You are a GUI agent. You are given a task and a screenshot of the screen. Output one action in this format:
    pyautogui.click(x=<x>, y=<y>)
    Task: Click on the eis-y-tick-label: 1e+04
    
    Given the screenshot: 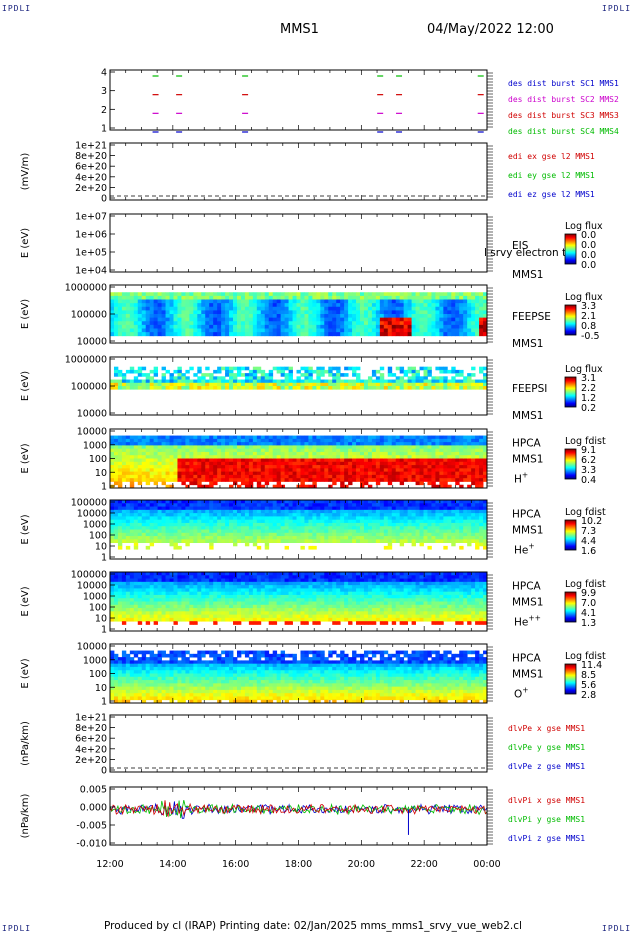 What is the action you would take?
    pyautogui.click(x=91, y=271)
    